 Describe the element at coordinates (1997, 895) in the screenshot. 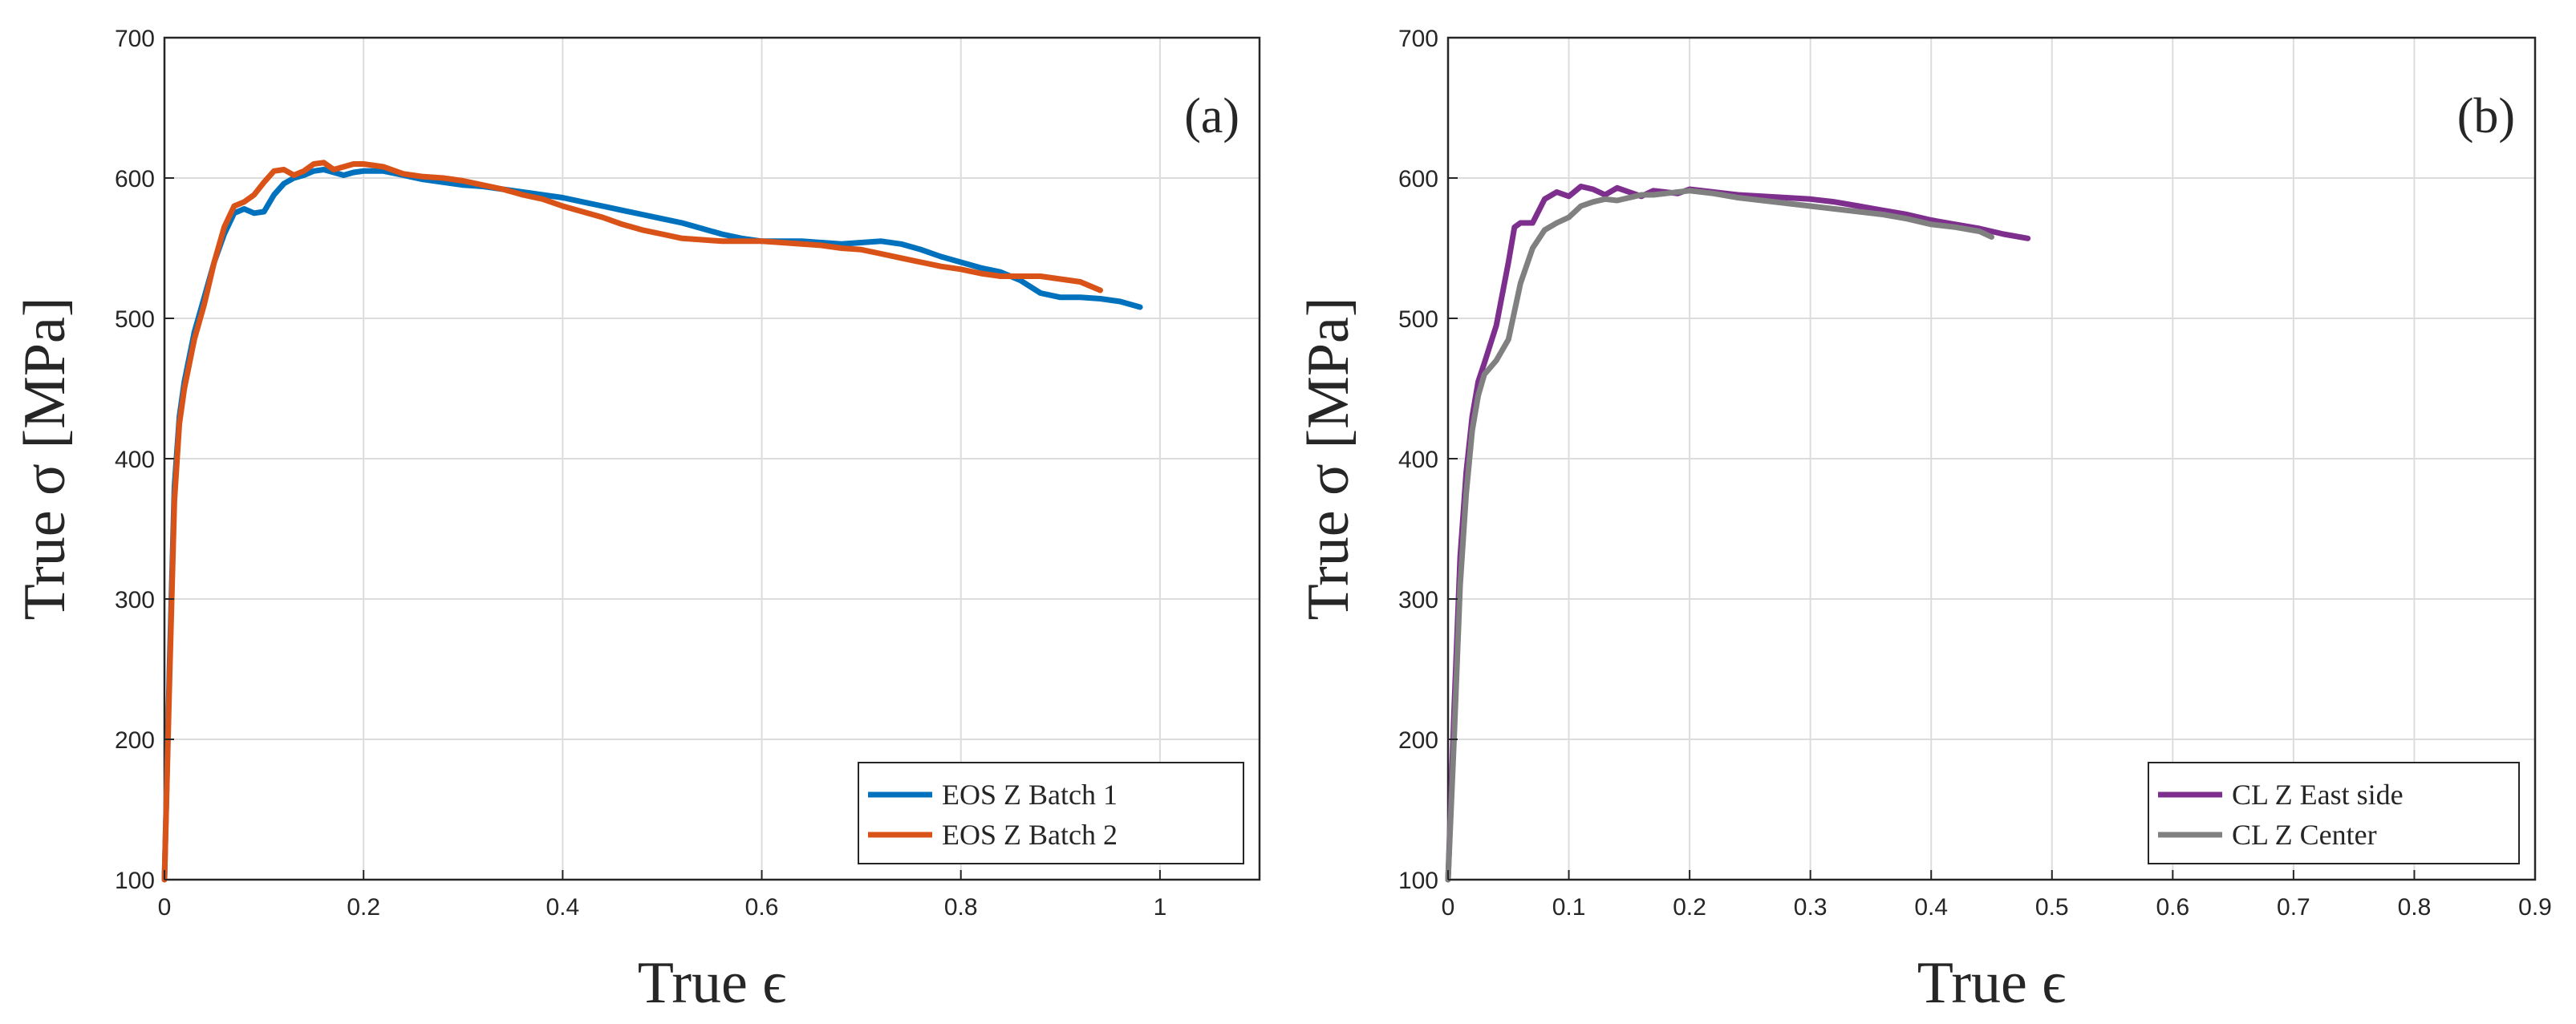

I see `x-tick-labels: 0 0.1 0.2 0.3 0.4 0.5 0.6 0.7 0.8 0.9` at that location.